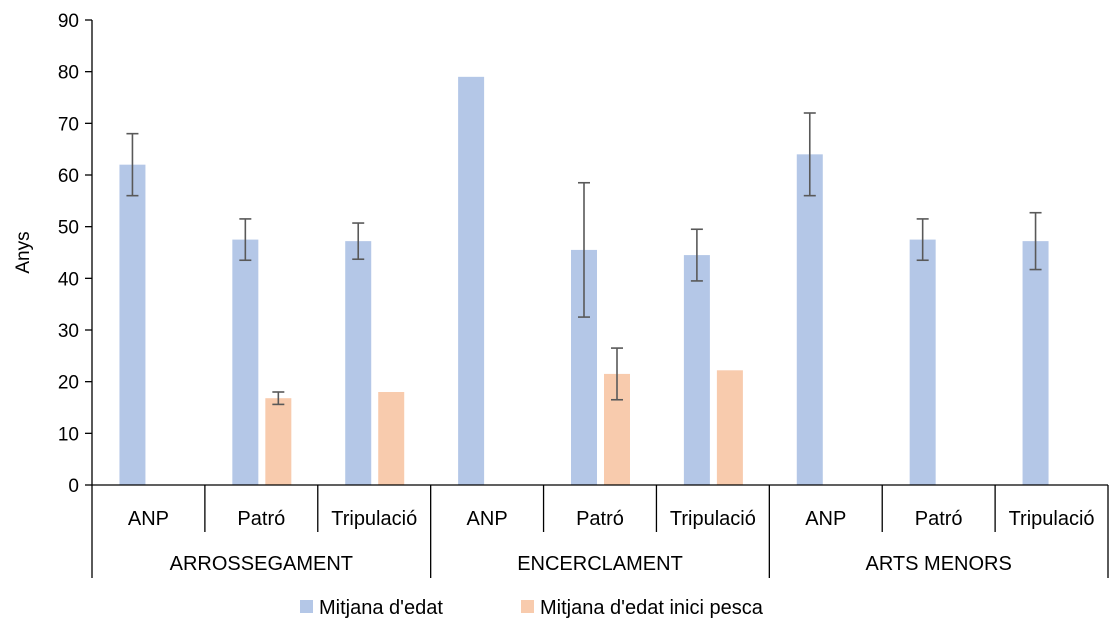 The image size is (1111, 622). Describe the element at coordinates (68, 383) in the screenshot. I see `y-tick-label: 20` at that location.